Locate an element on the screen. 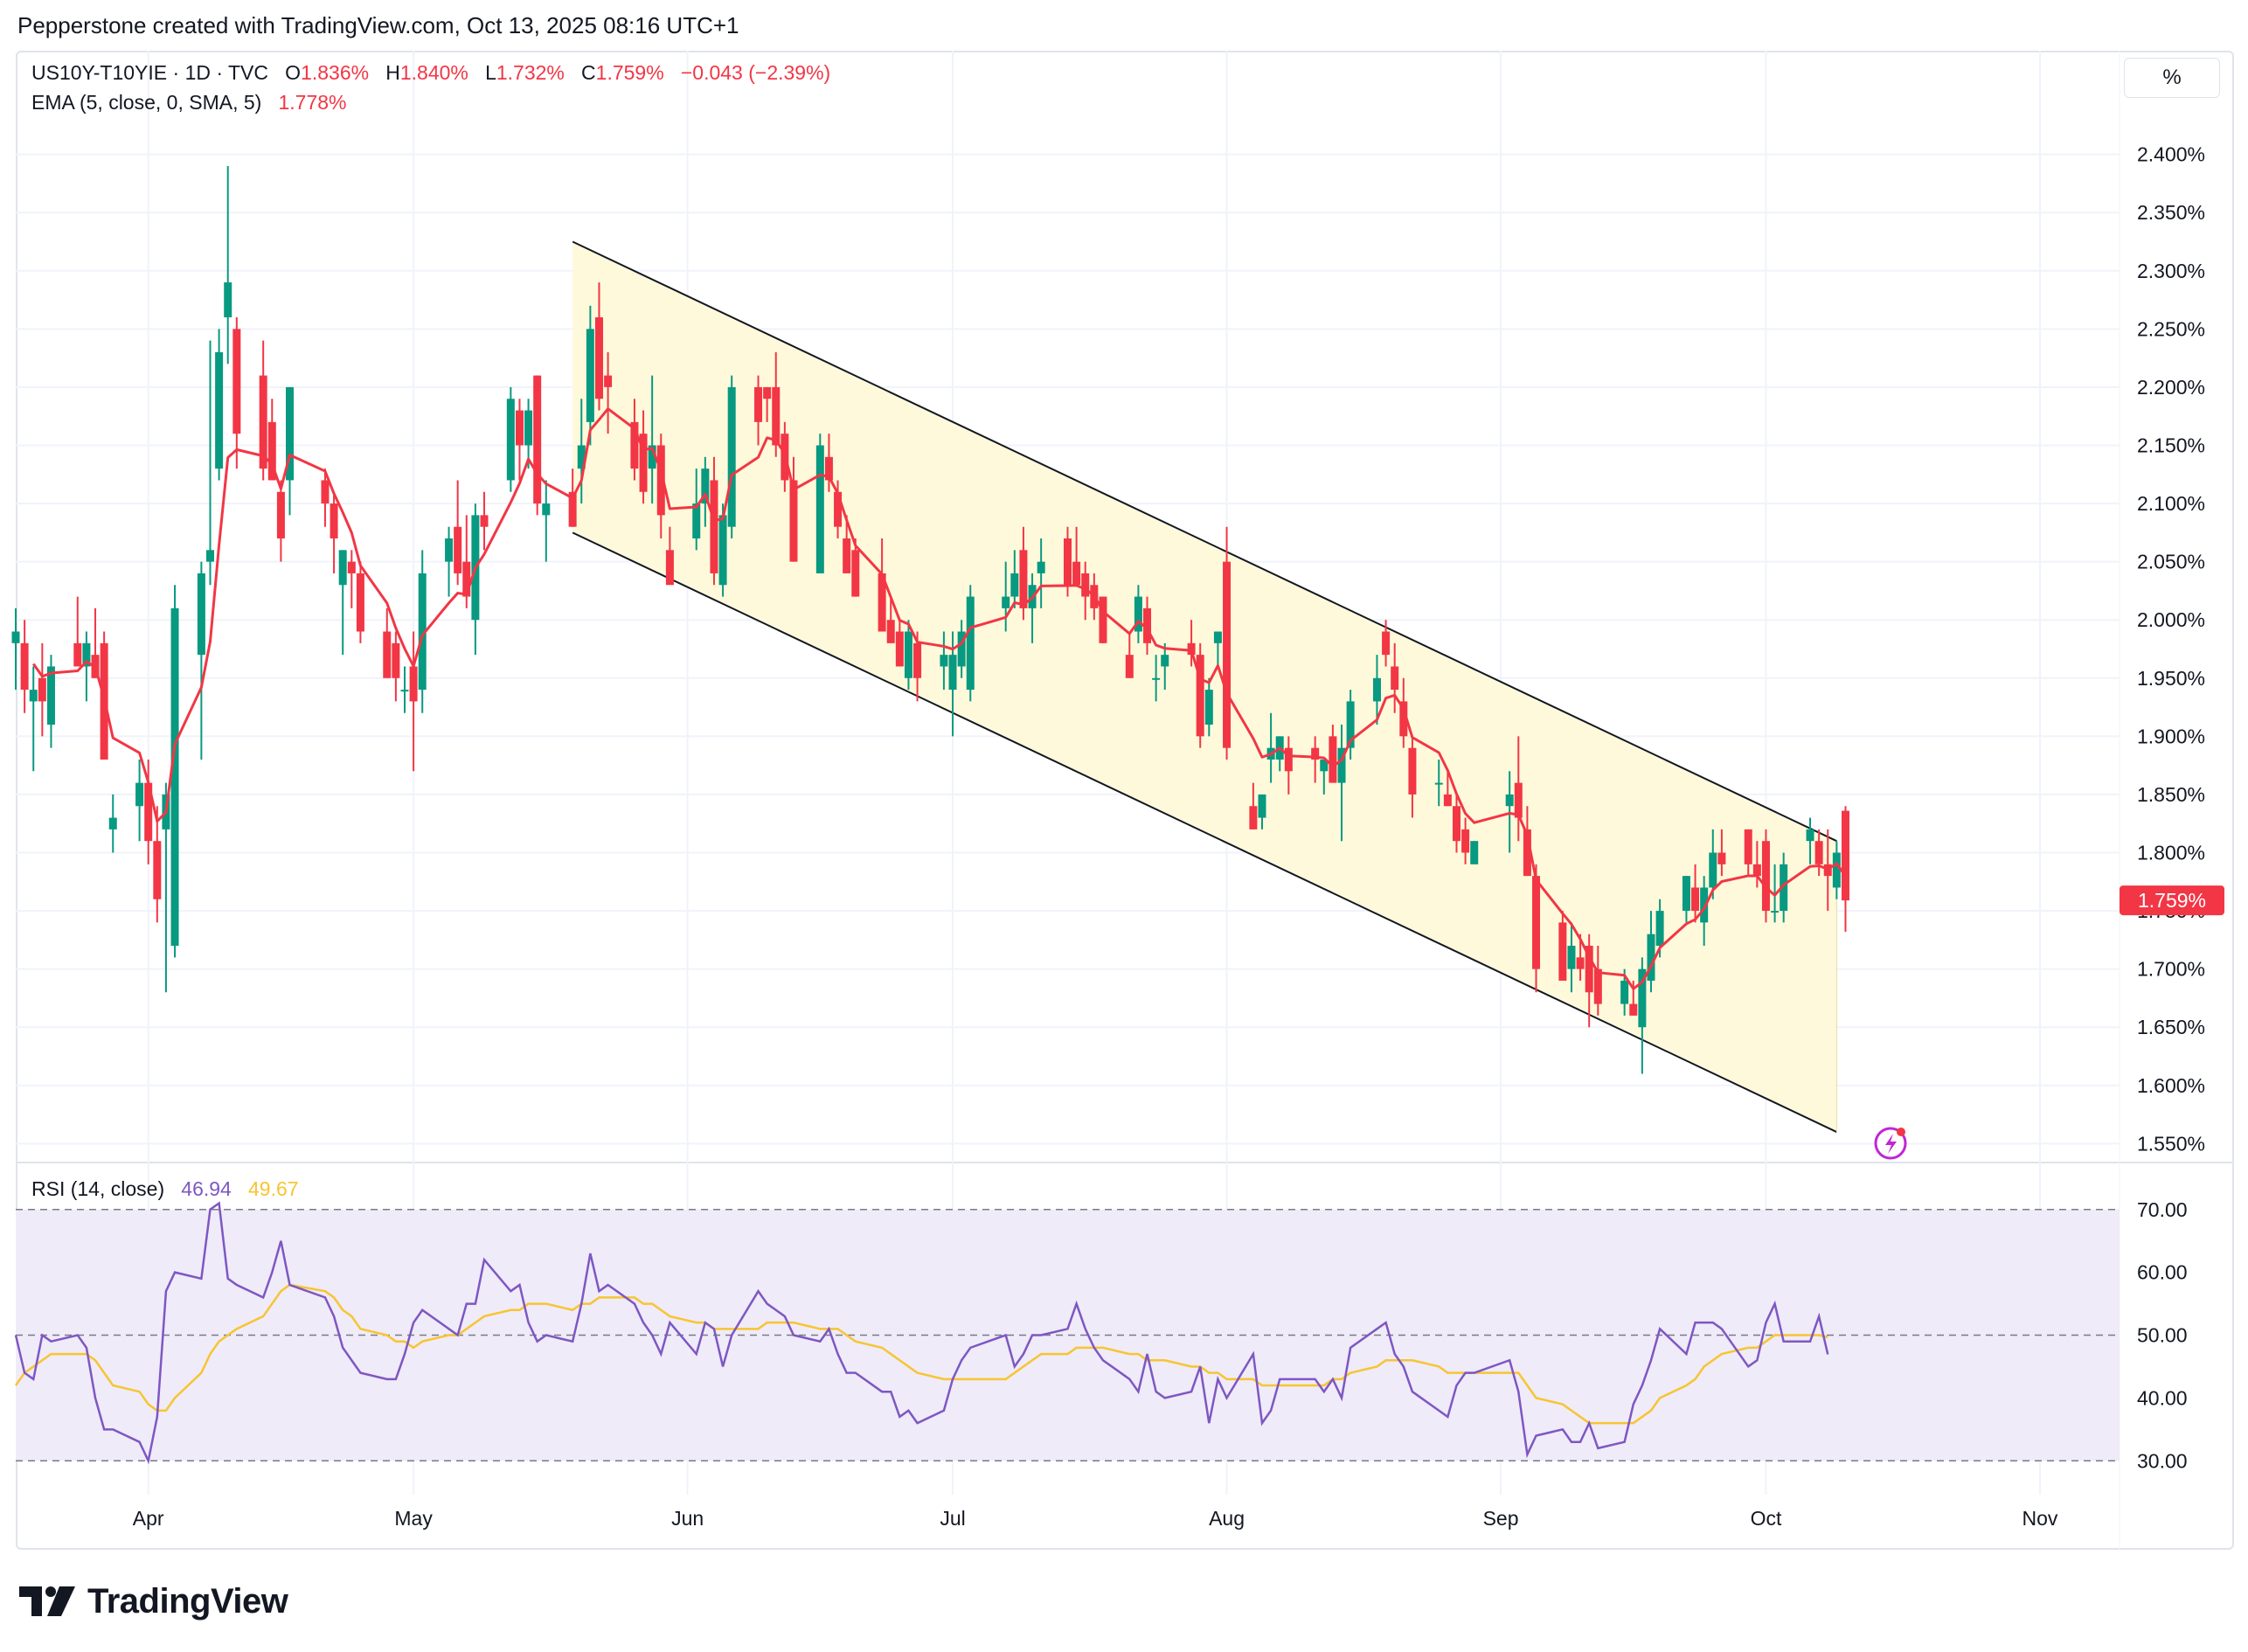  price-axis-label: 2.400% is located at coordinates (2171, 155).